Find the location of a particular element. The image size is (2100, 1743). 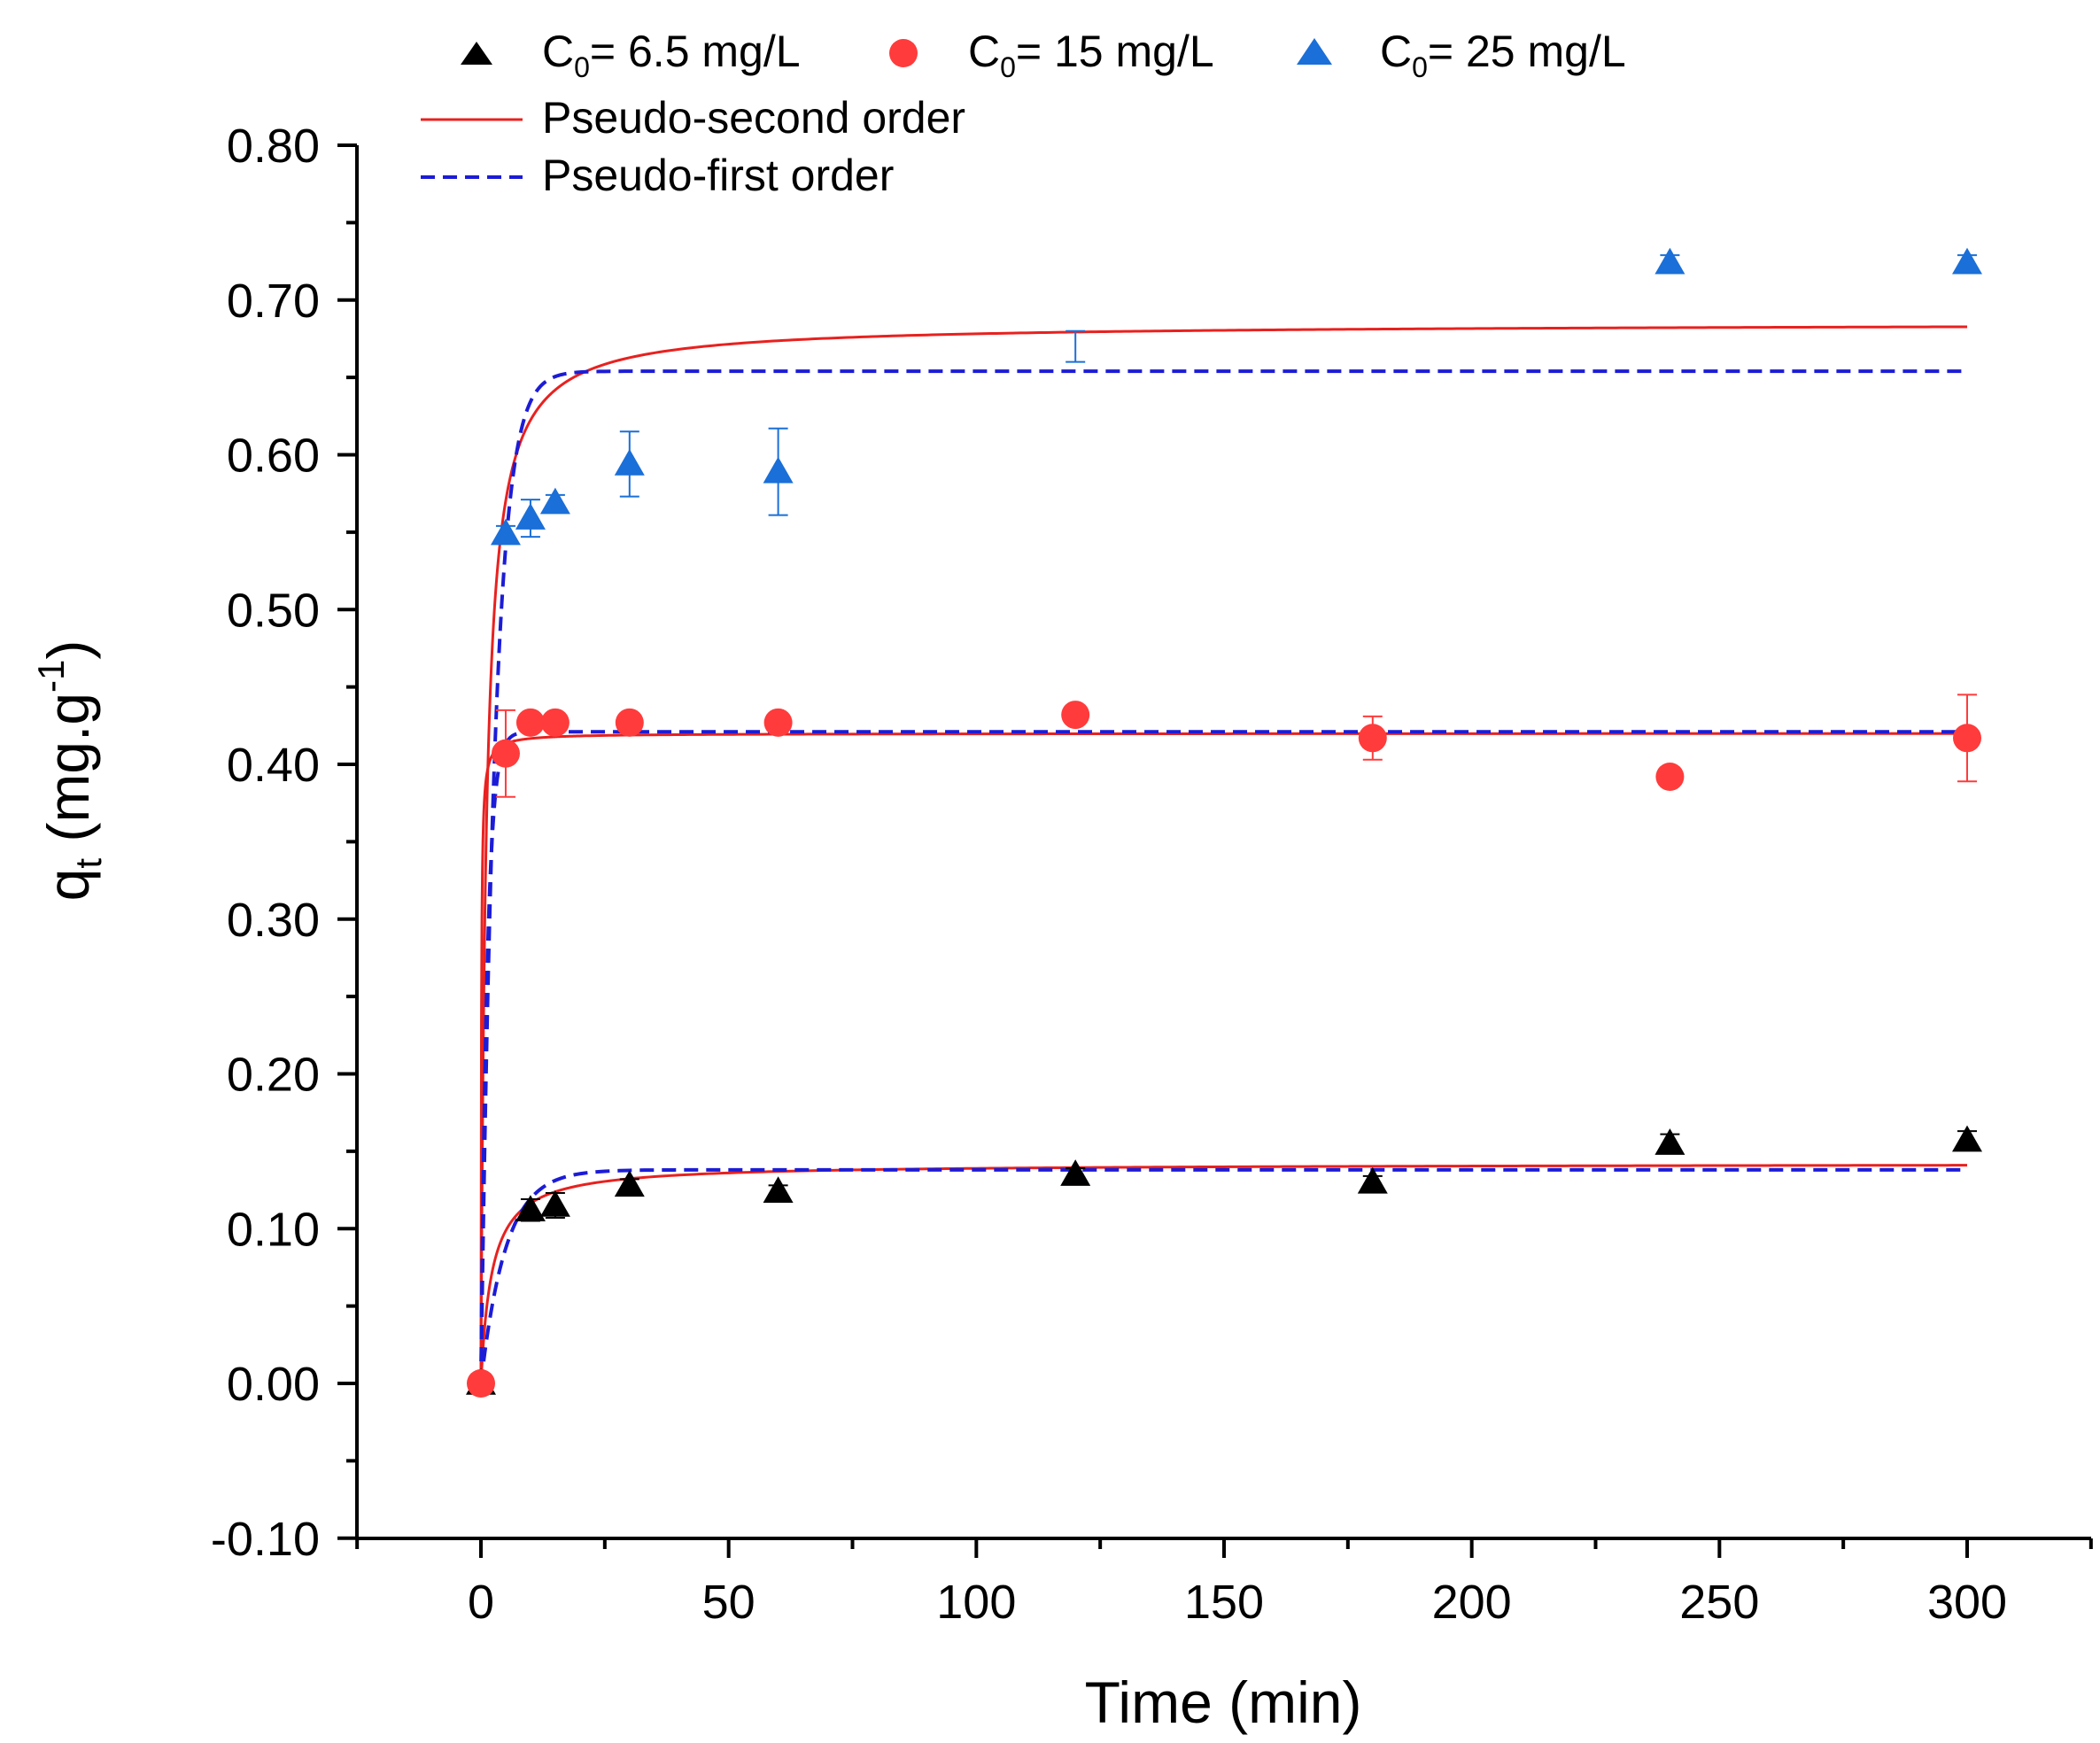

legend-item-series-1: C0= 15 mg/L is located at coordinates (1051, 55).